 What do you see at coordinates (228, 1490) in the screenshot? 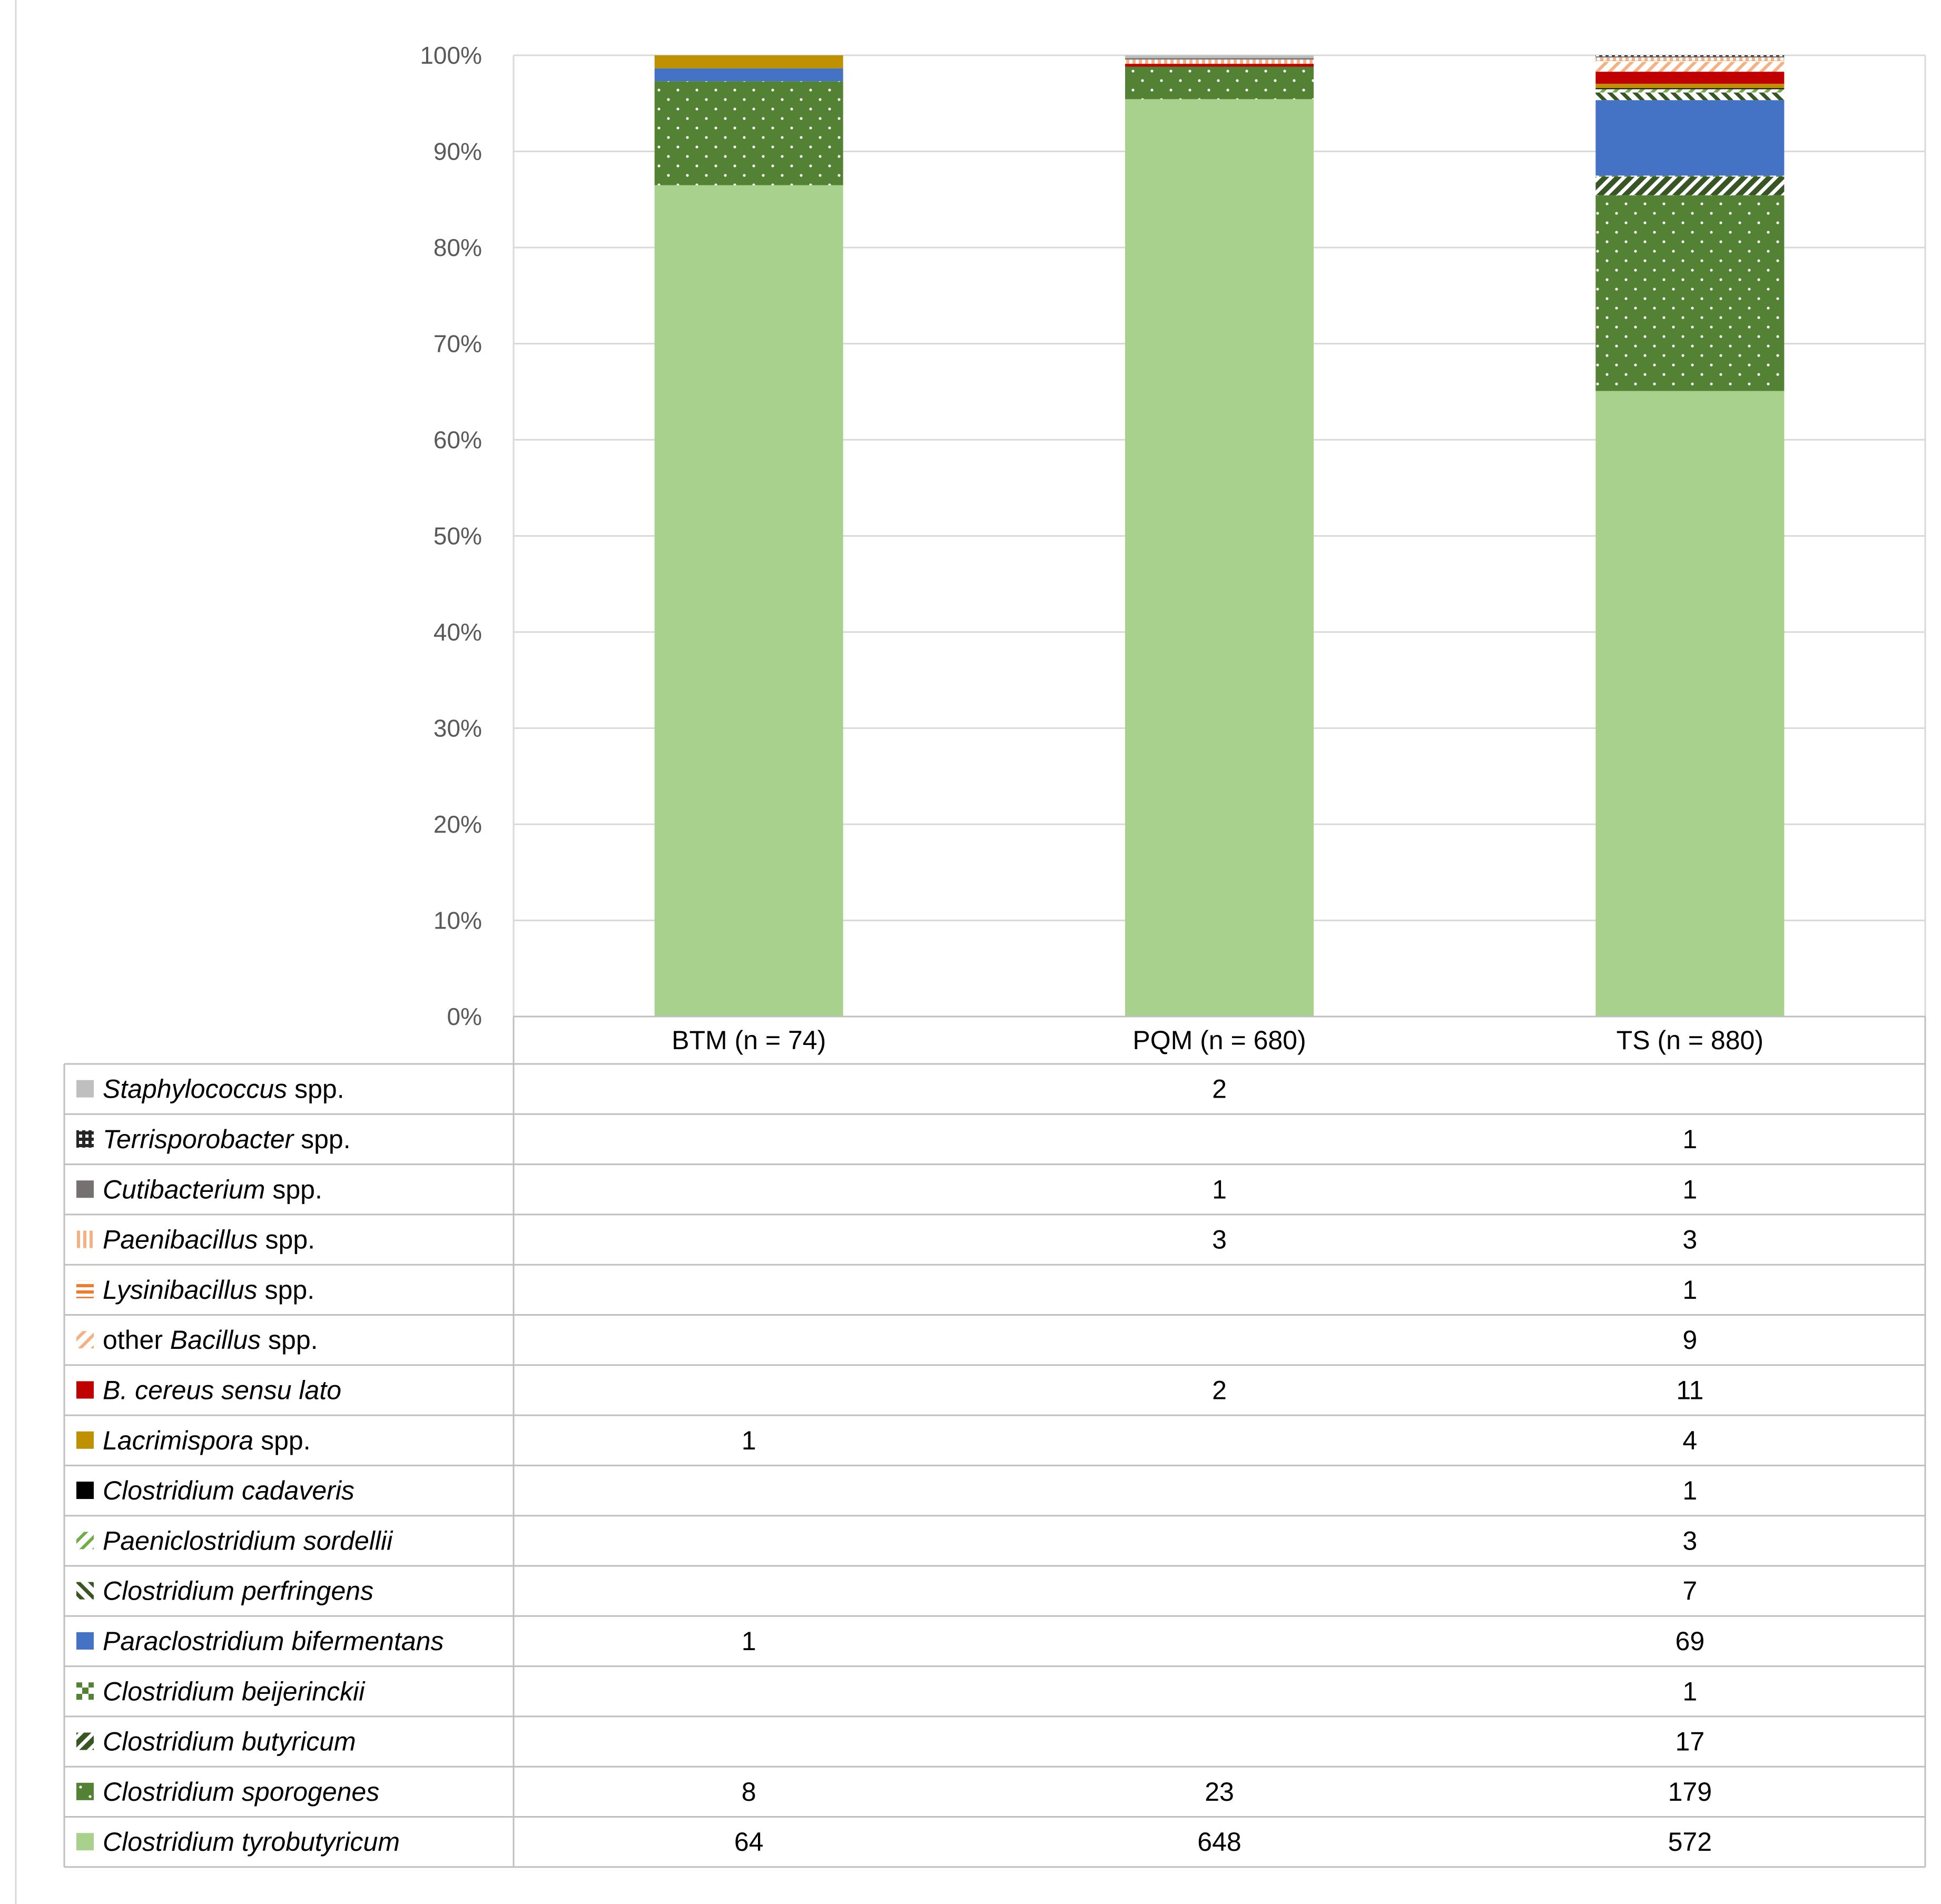
I see `series-label-cada: Clostridium cadaveris` at bounding box center [228, 1490].